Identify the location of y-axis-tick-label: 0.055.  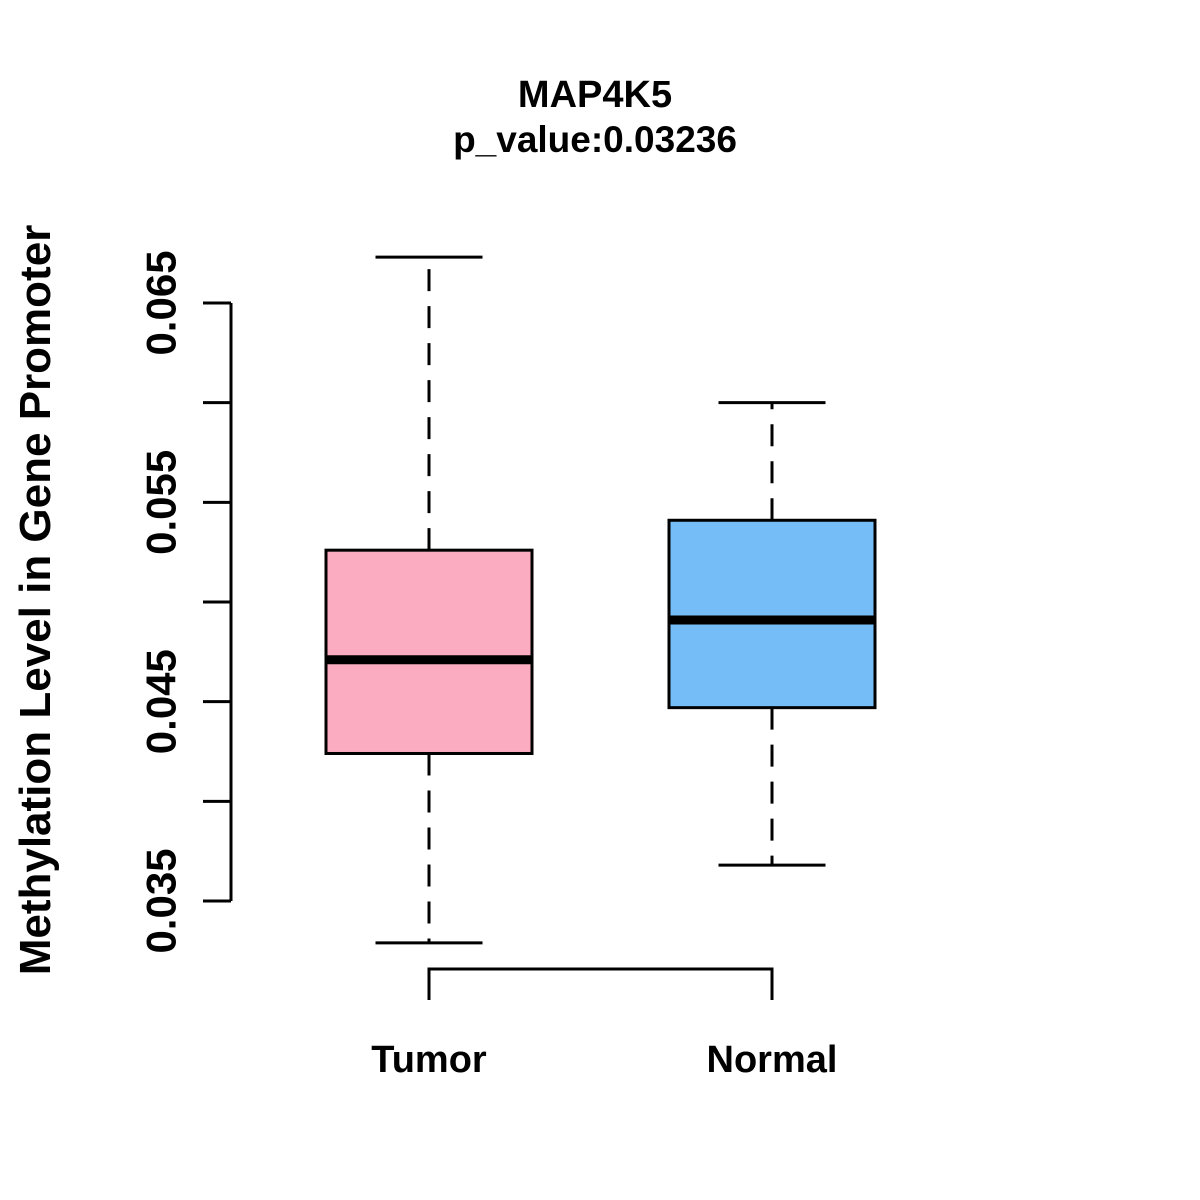
(161, 502).